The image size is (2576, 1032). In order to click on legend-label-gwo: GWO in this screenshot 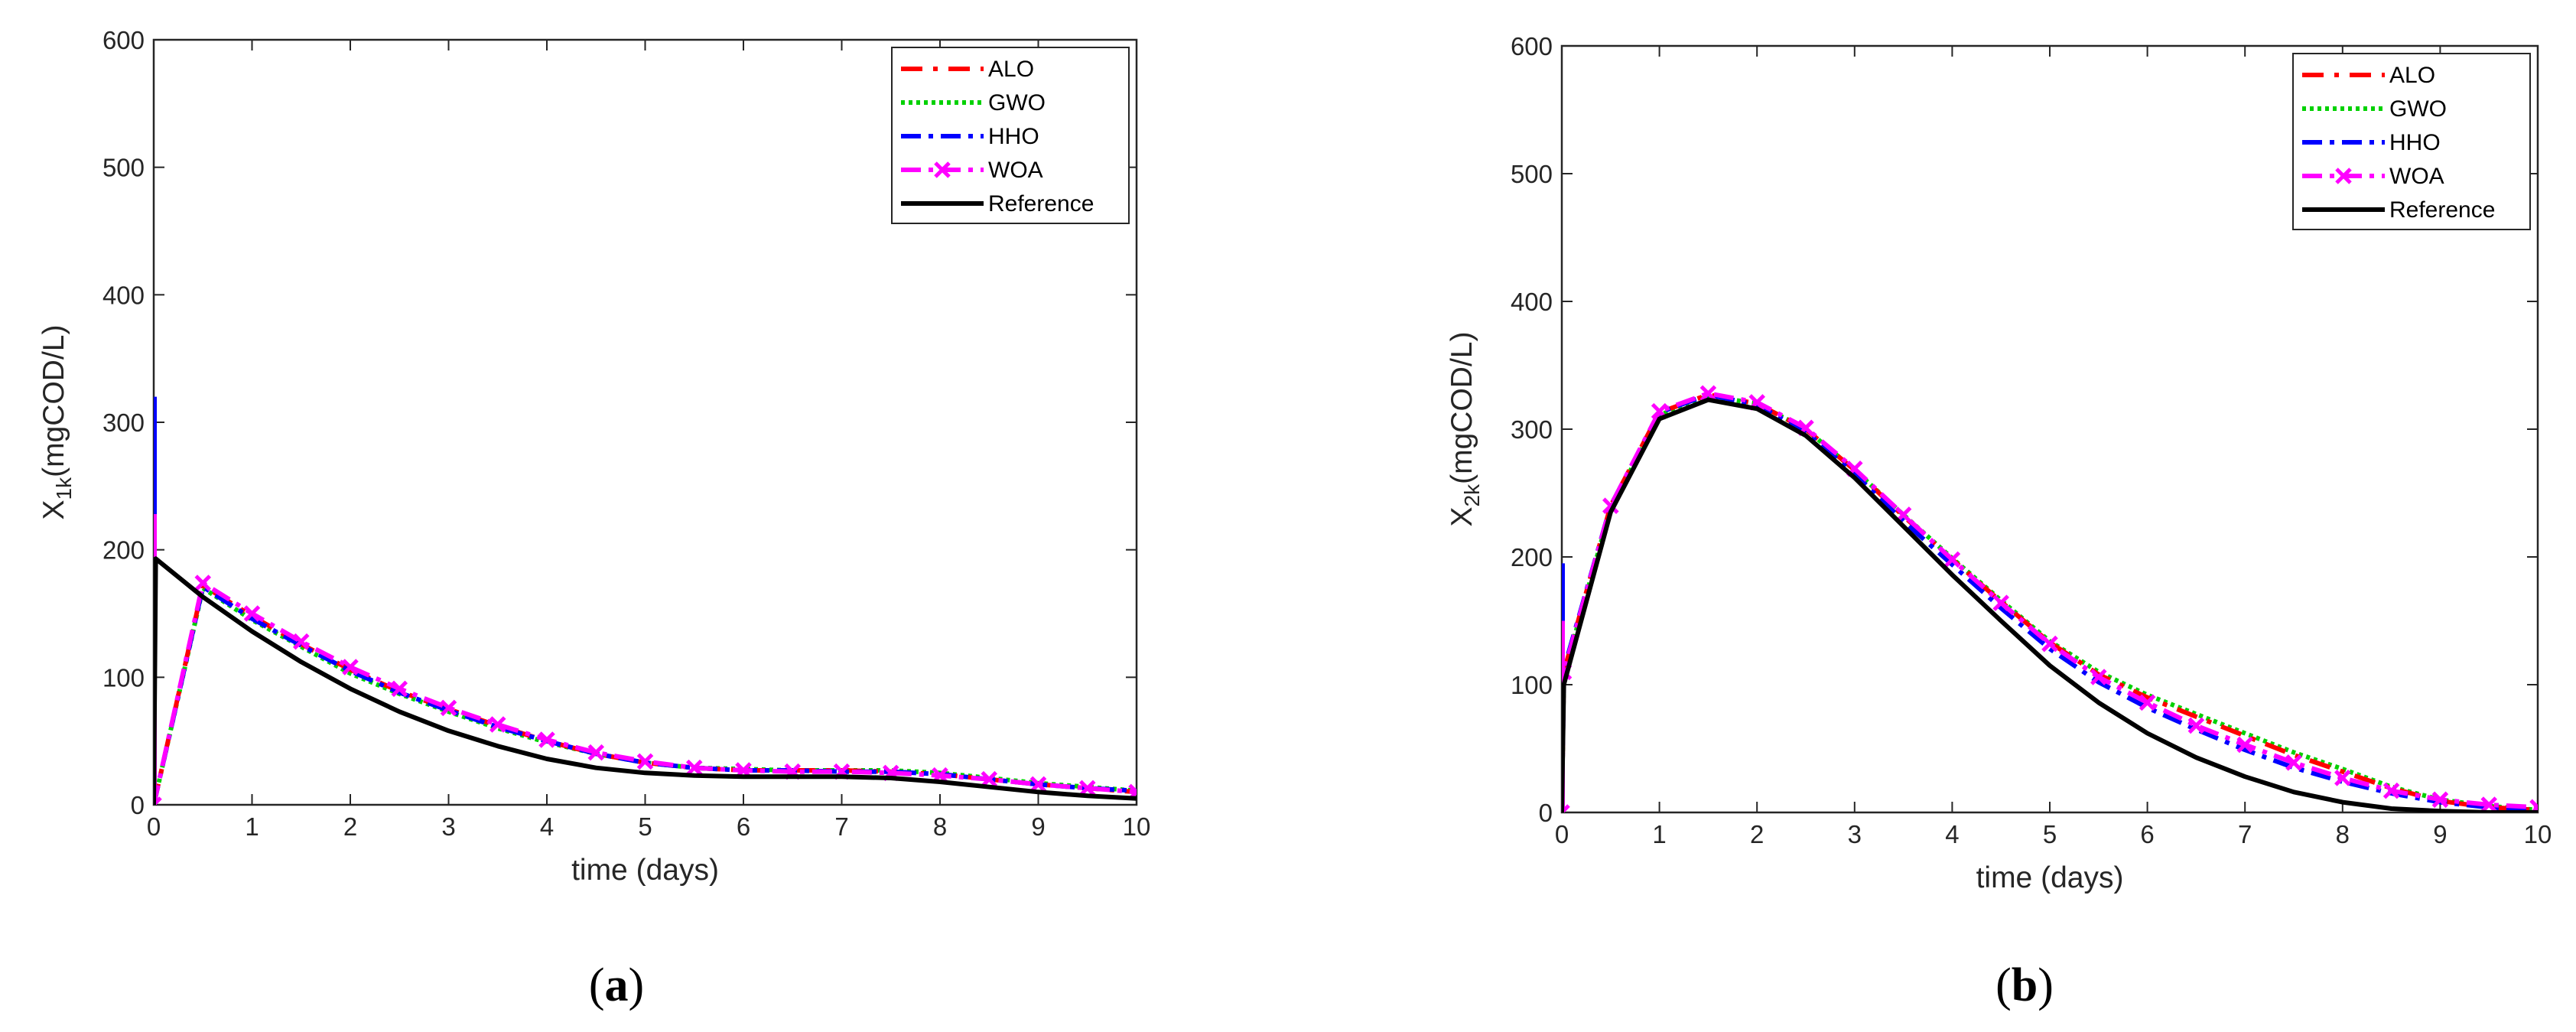, I will do `click(2418, 109)`.